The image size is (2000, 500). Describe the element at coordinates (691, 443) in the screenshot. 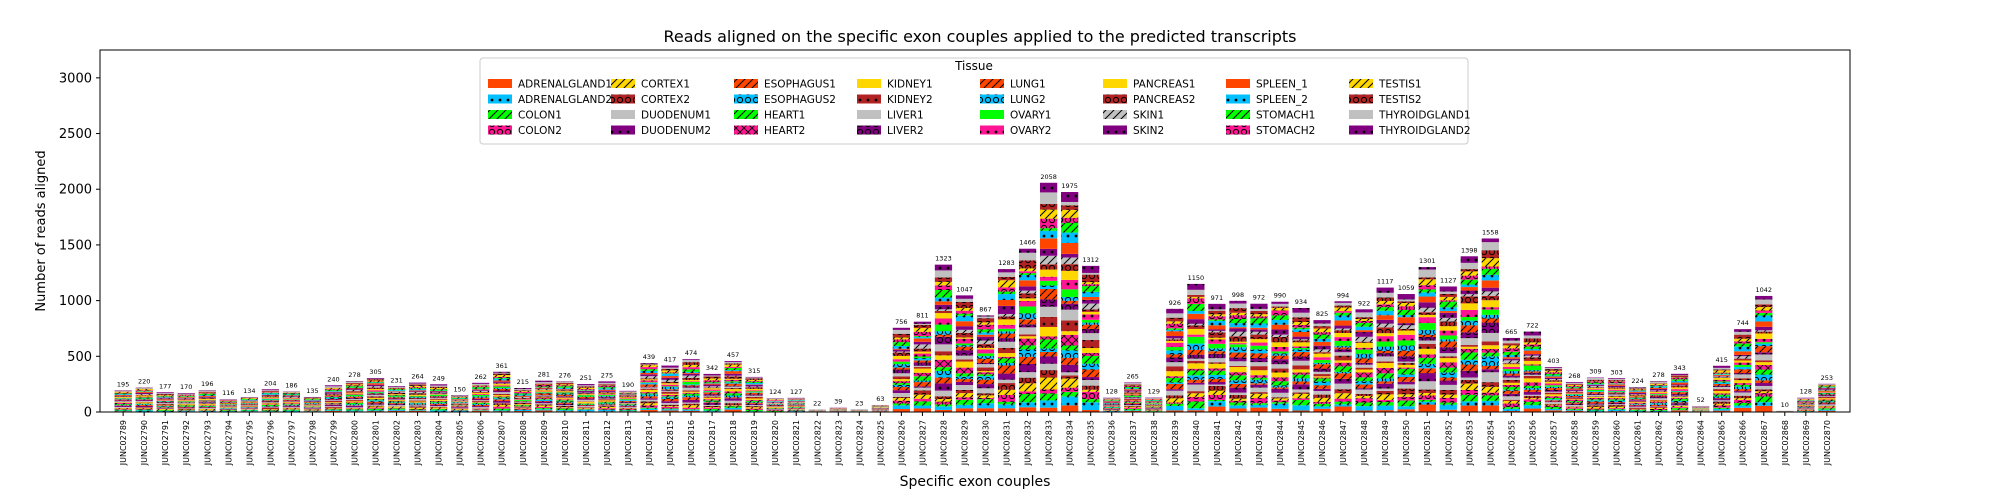

I see `x-tick-label: JUNC02816` at that location.